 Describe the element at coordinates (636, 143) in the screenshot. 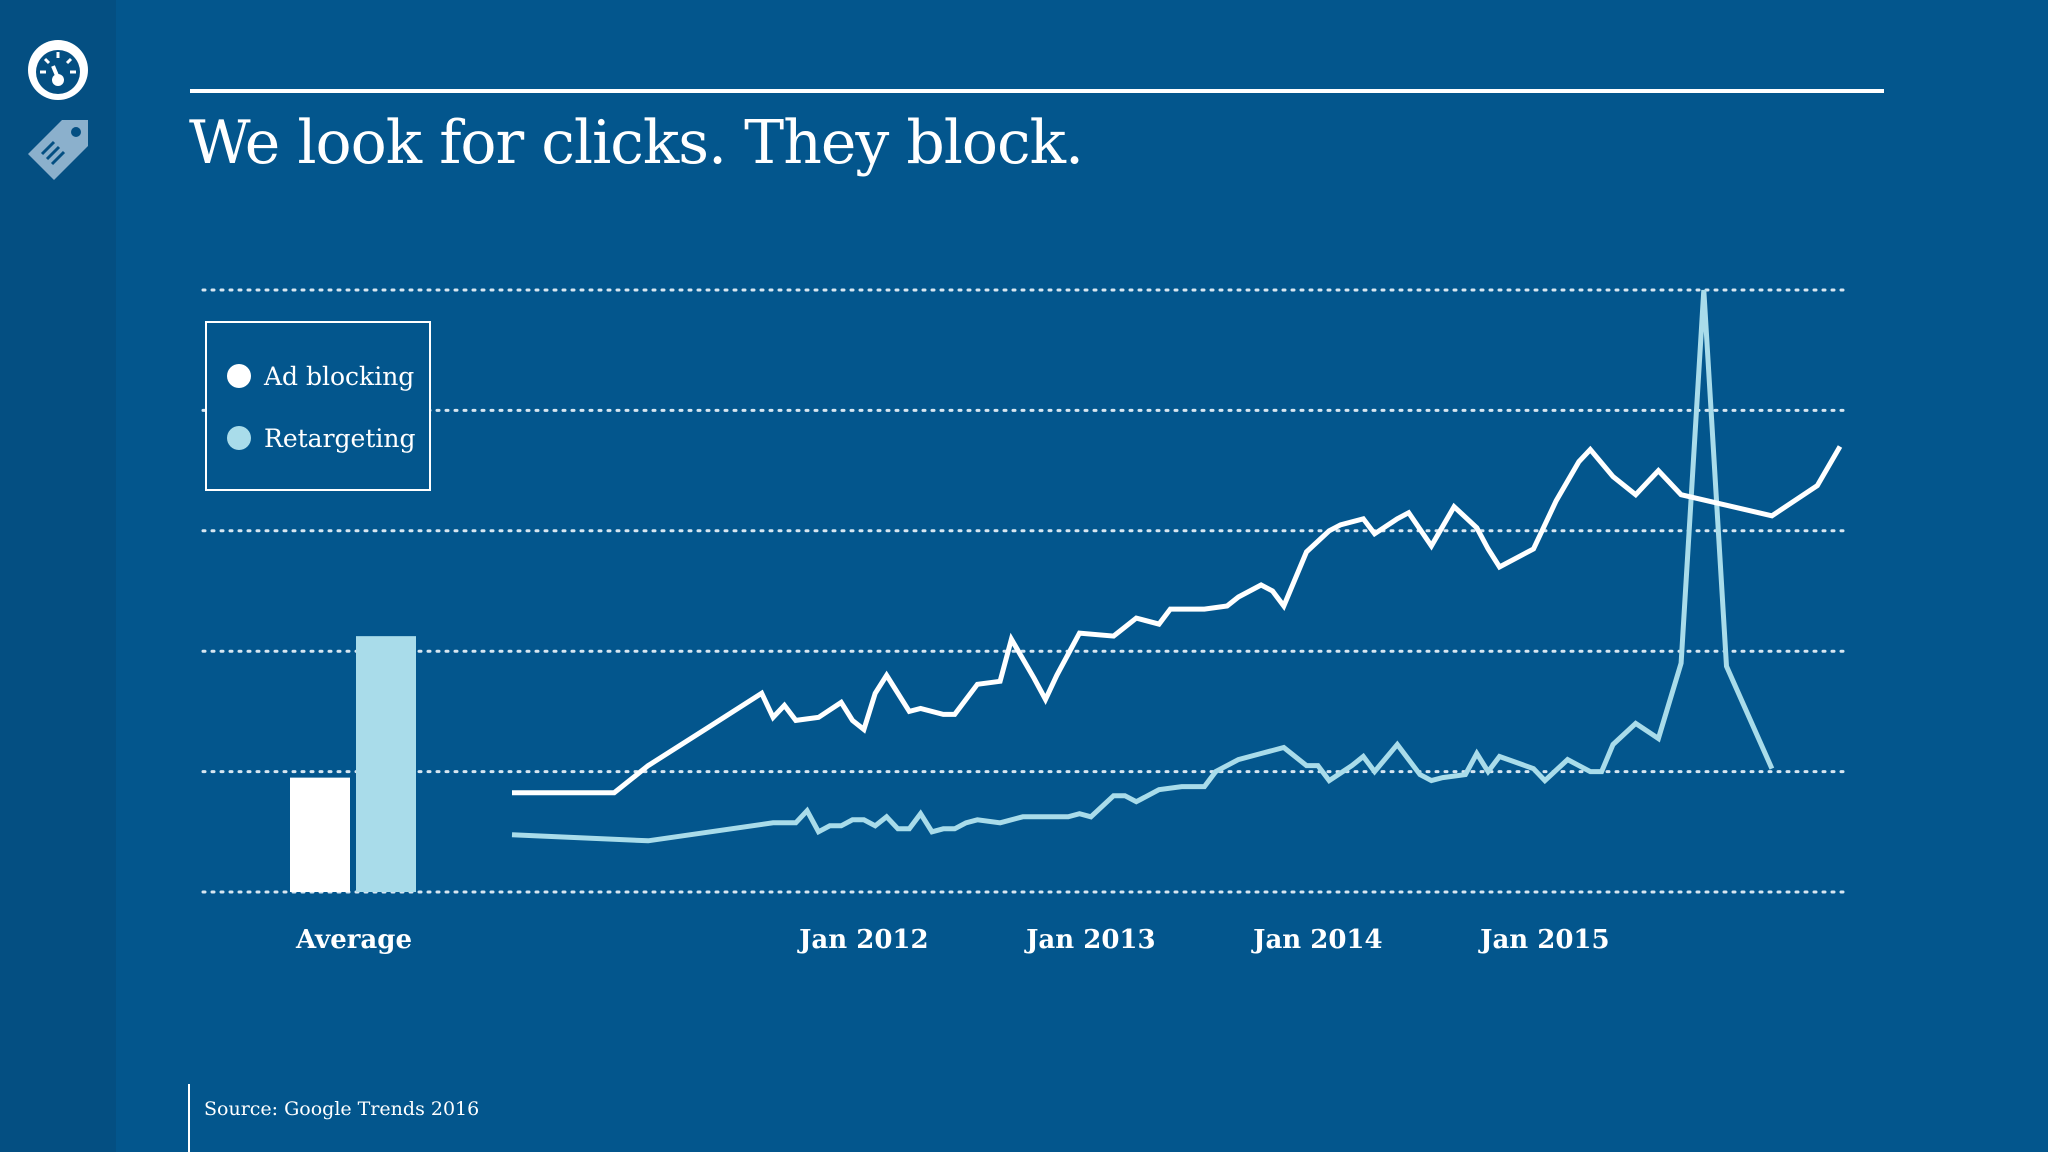

I see `slide-title: We look for clicks. They block.` at that location.